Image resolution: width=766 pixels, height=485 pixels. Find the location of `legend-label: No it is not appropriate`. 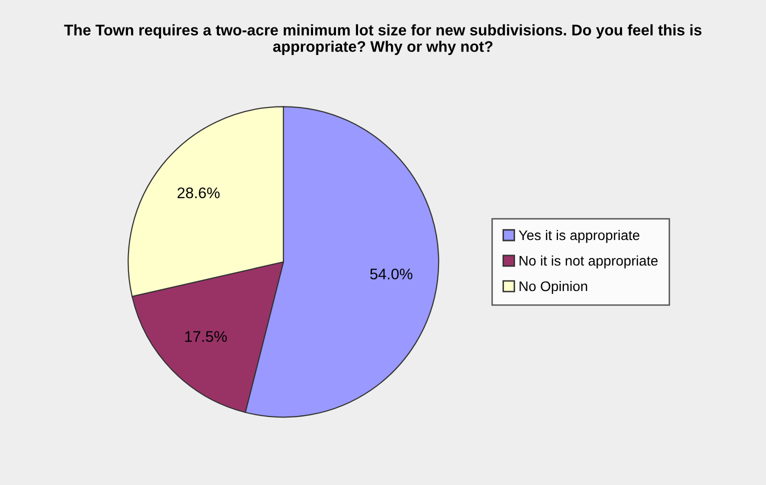

legend-label: No it is not appropriate is located at coordinates (589, 261).